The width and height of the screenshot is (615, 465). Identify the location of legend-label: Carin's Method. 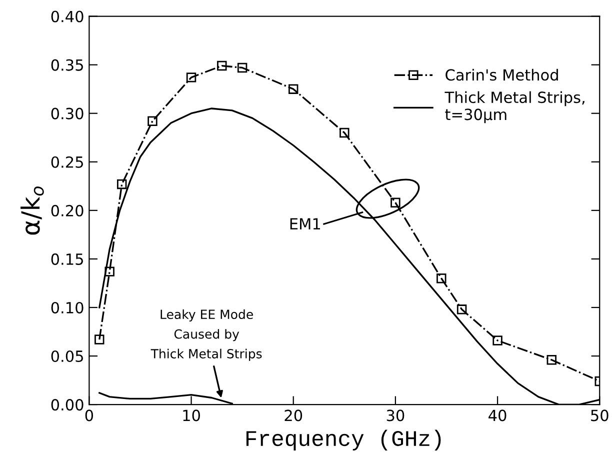
(502, 74).